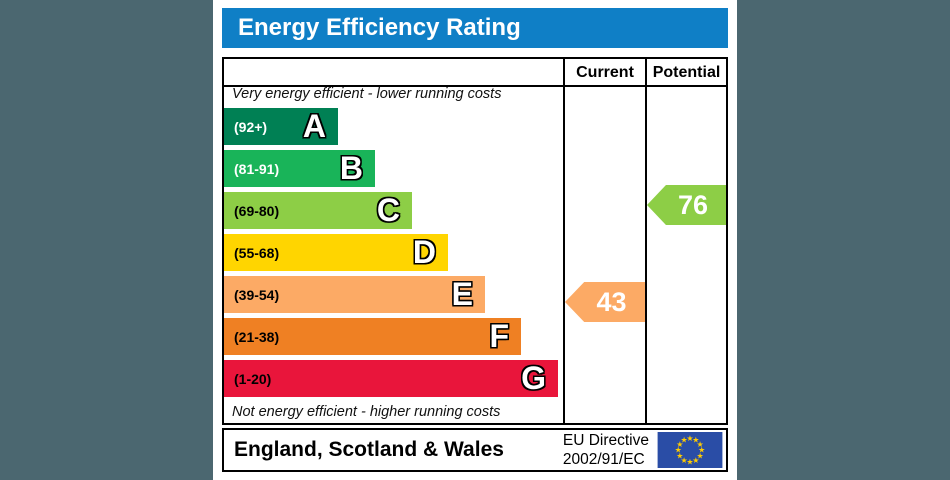  What do you see at coordinates (391, 378) in the screenshot?
I see `rating-band-g: (1-20) G` at bounding box center [391, 378].